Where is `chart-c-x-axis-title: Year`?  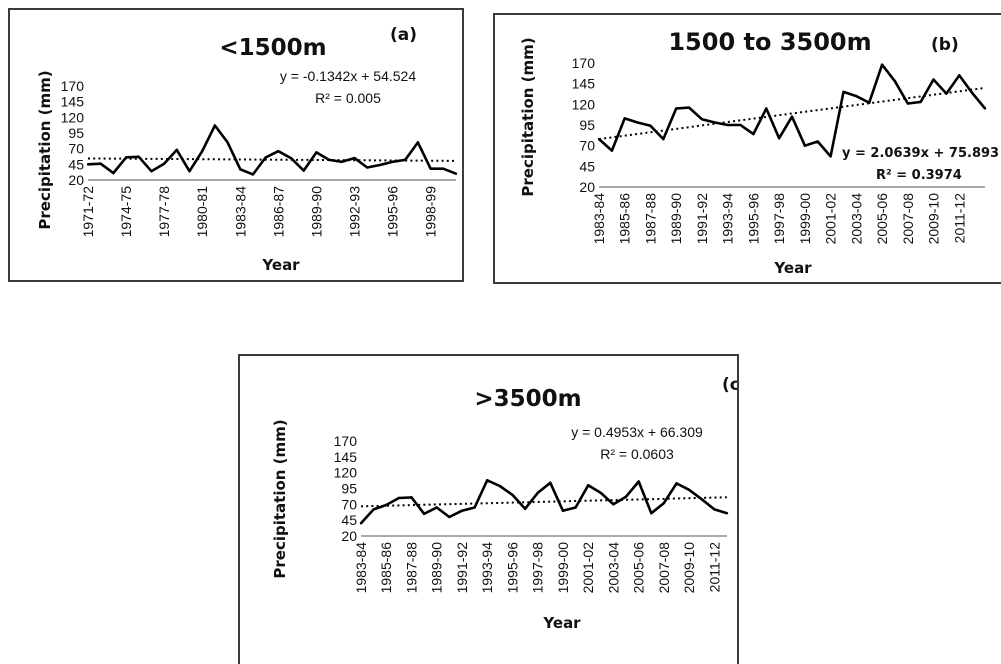 chart-c-x-axis-title: Year is located at coordinates (561, 623).